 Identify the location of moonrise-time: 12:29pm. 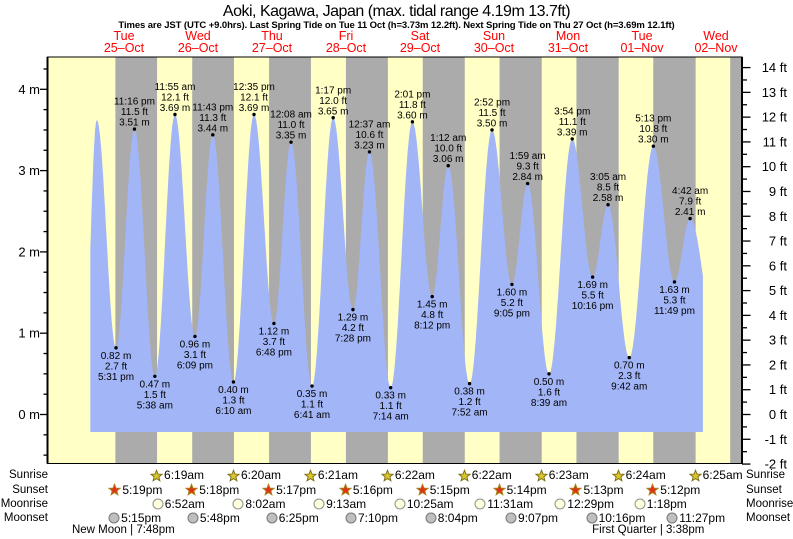
(590, 503).